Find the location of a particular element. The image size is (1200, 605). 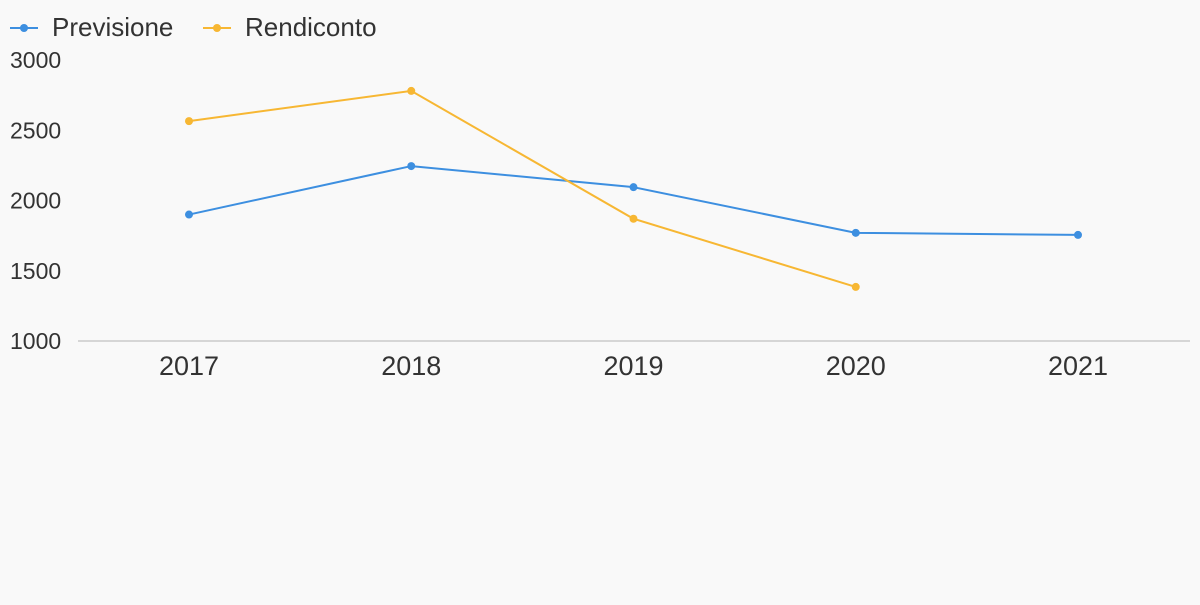

x-tick-label: 2020 is located at coordinates (856, 366).